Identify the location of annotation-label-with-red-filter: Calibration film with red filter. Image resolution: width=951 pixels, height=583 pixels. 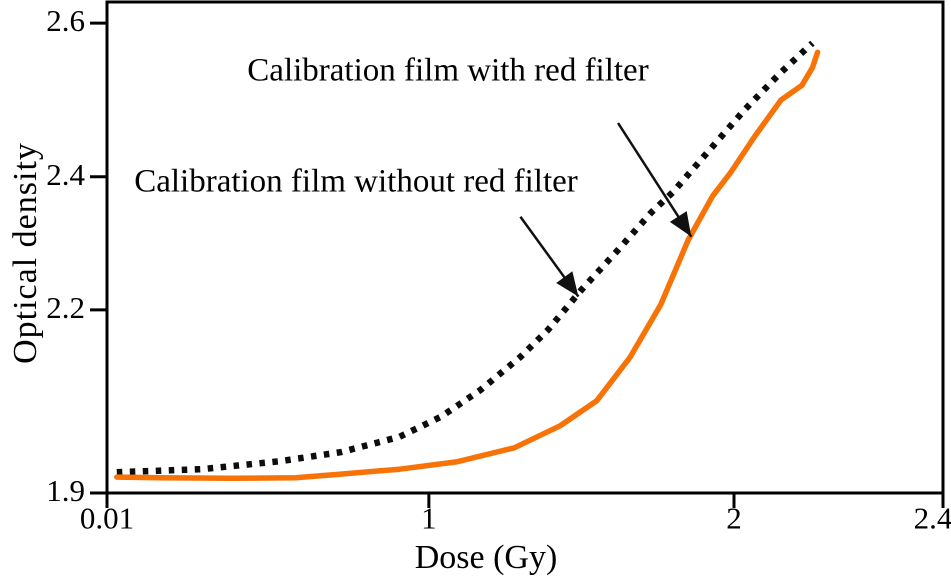
(448, 70).